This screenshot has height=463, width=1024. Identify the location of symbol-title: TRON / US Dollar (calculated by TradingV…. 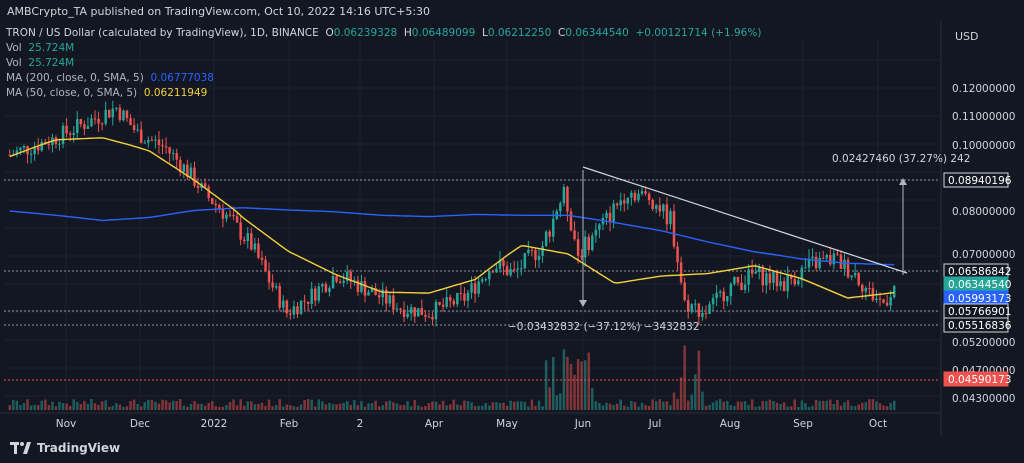
(162, 33).